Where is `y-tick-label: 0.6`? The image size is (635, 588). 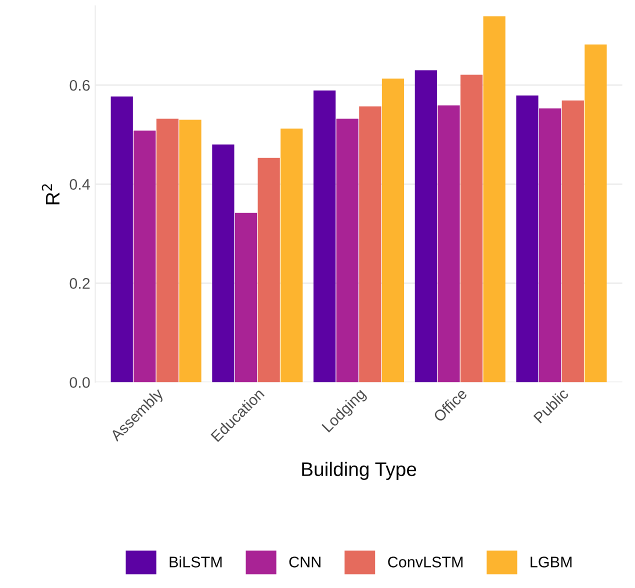
y-tick-label: 0.6 is located at coordinates (80, 85).